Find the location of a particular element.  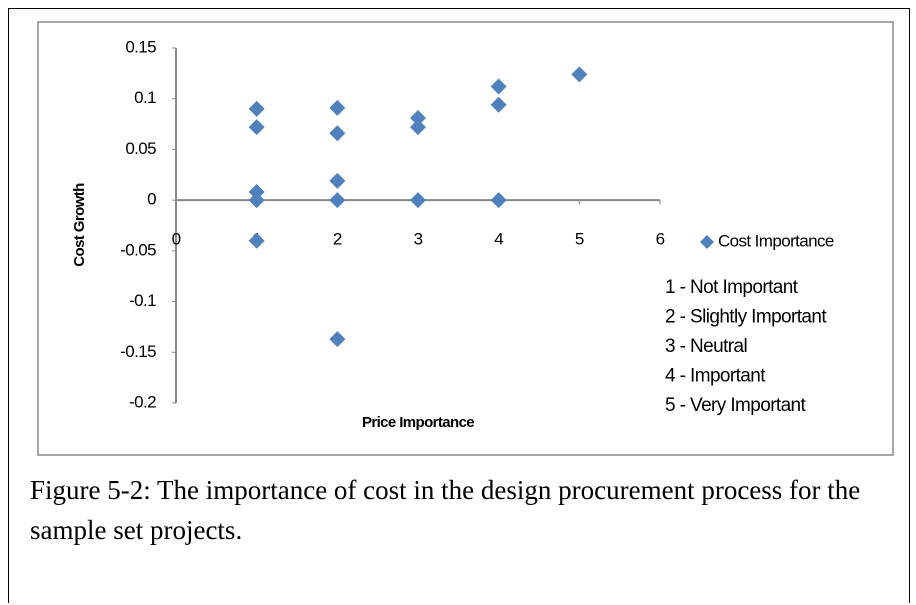

x-axis-title: Price Importance is located at coordinates (418, 422).